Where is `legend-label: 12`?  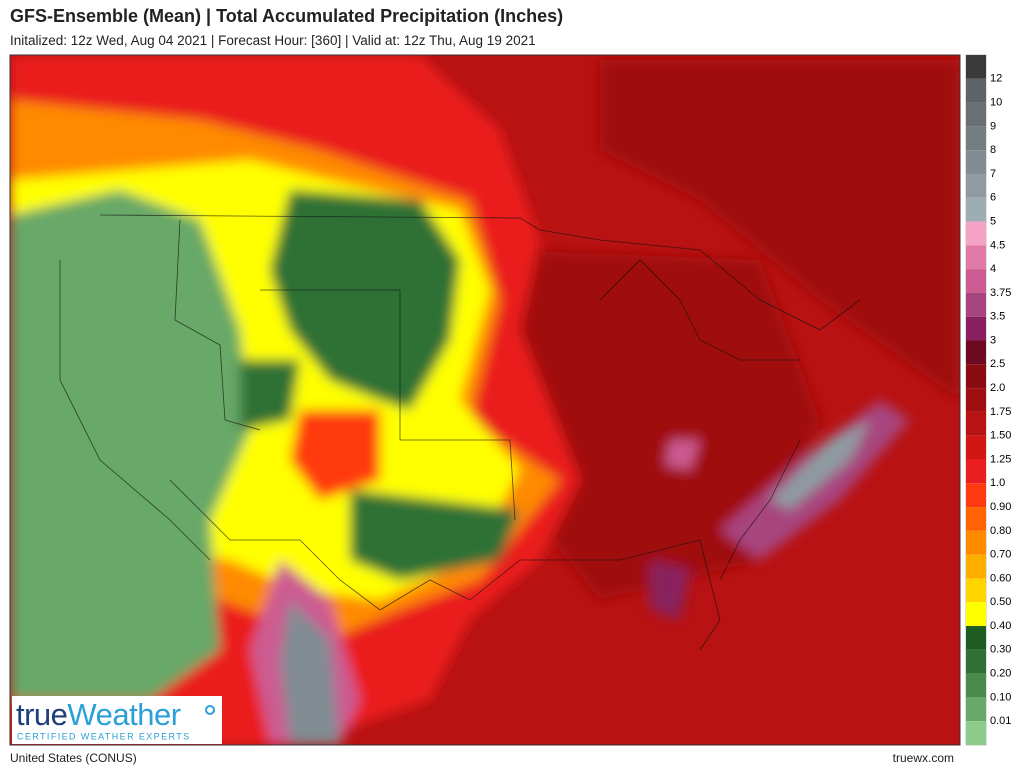 legend-label: 12 is located at coordinates (996, 79).